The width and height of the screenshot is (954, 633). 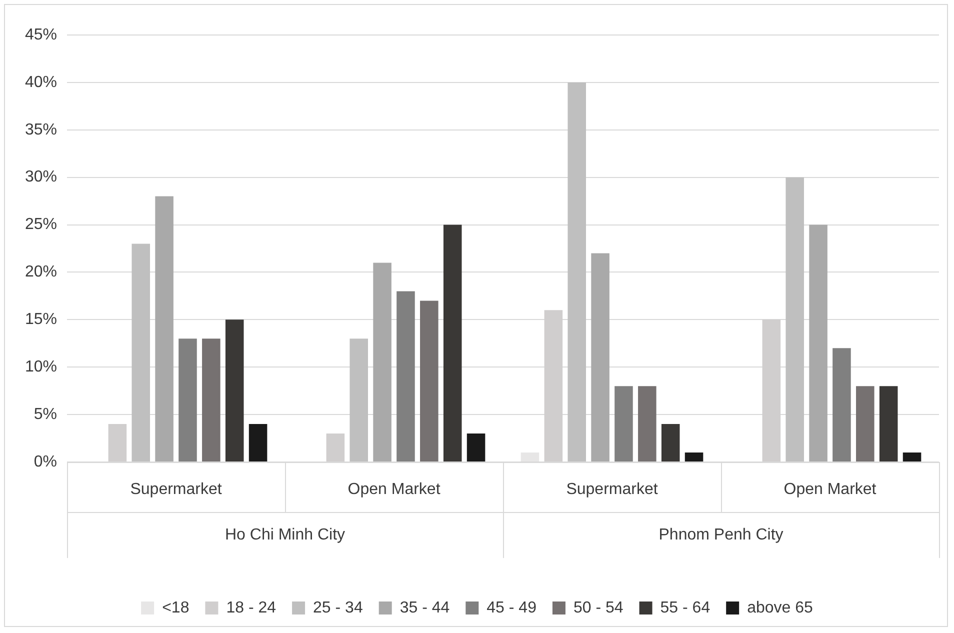 What do you see at coordinates (780, 607) in the screenshot?
I see `legend-label: above 65` at bounding box center [780, 607].